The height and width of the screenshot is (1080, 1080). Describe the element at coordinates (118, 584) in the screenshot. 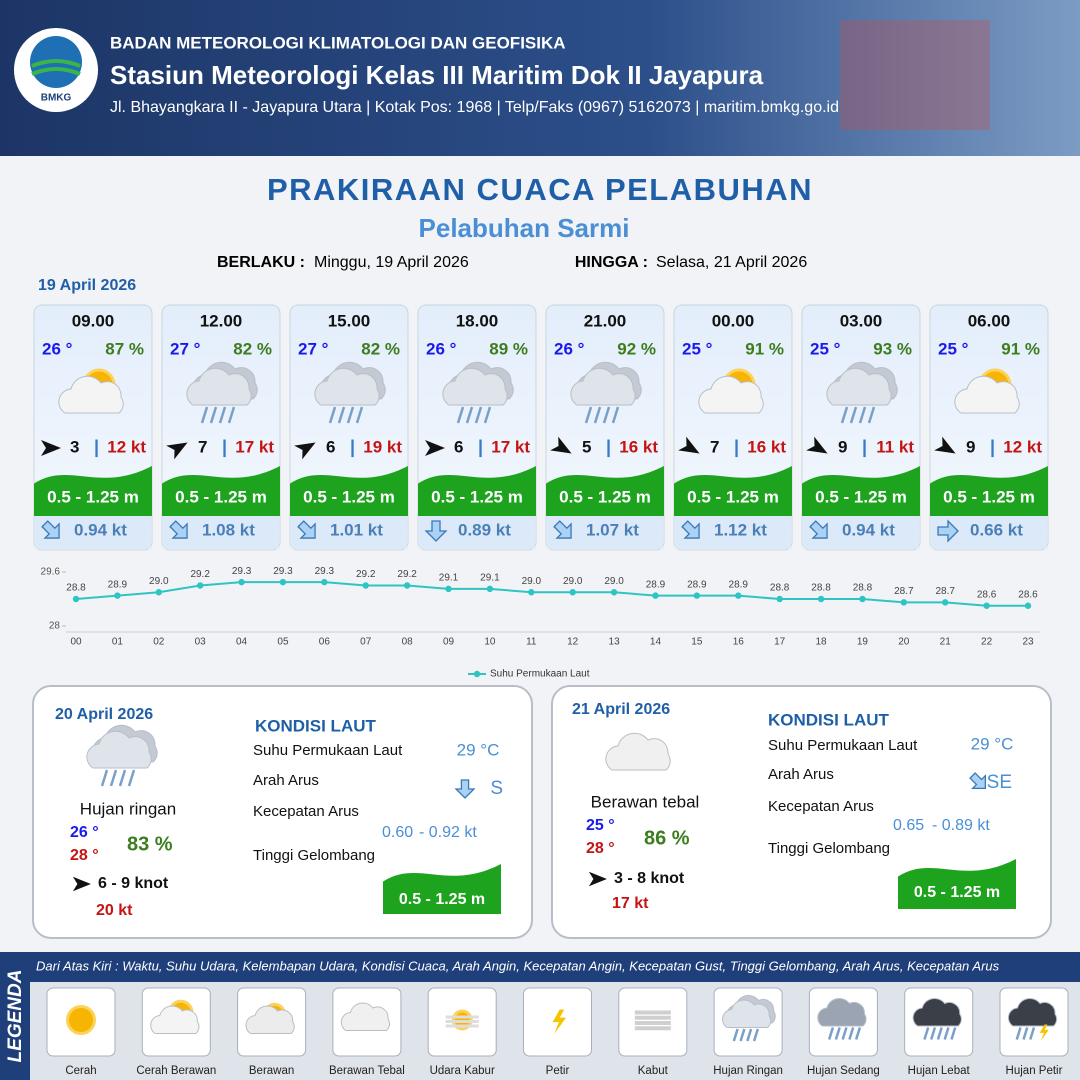

I see `value-label: 28.9` at that location.